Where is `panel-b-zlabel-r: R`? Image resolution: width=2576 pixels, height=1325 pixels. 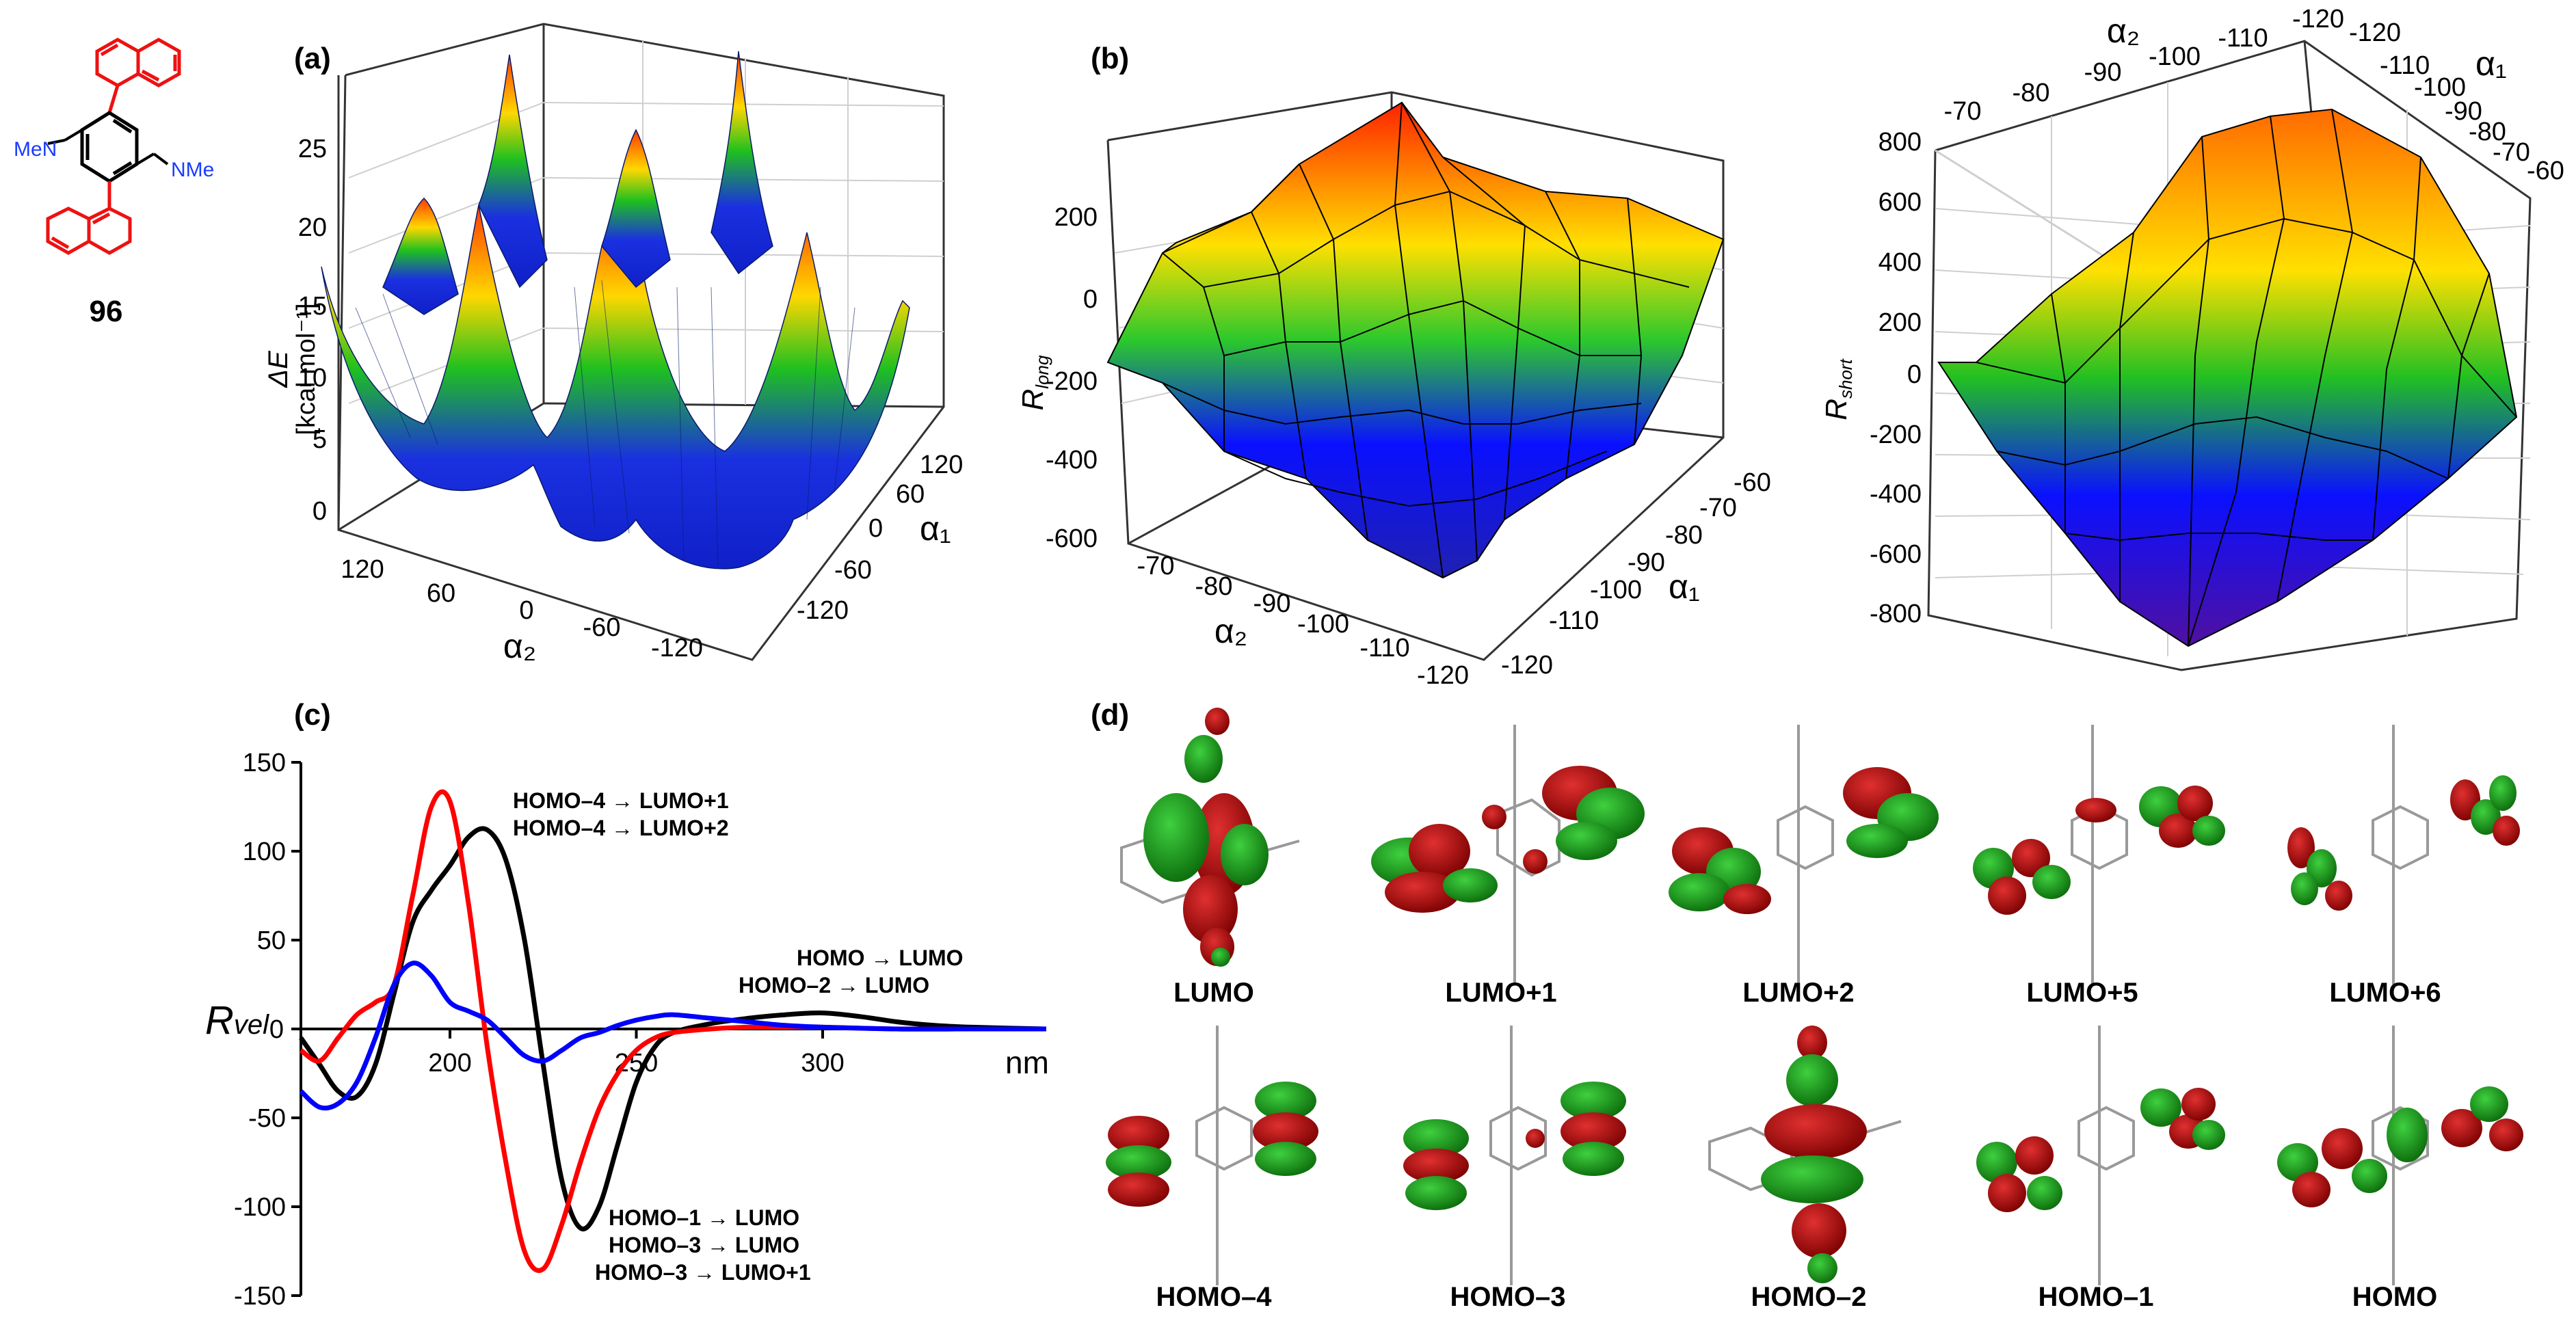
panel-b-zlabel-r: R is located at coordinates (1033, 400).